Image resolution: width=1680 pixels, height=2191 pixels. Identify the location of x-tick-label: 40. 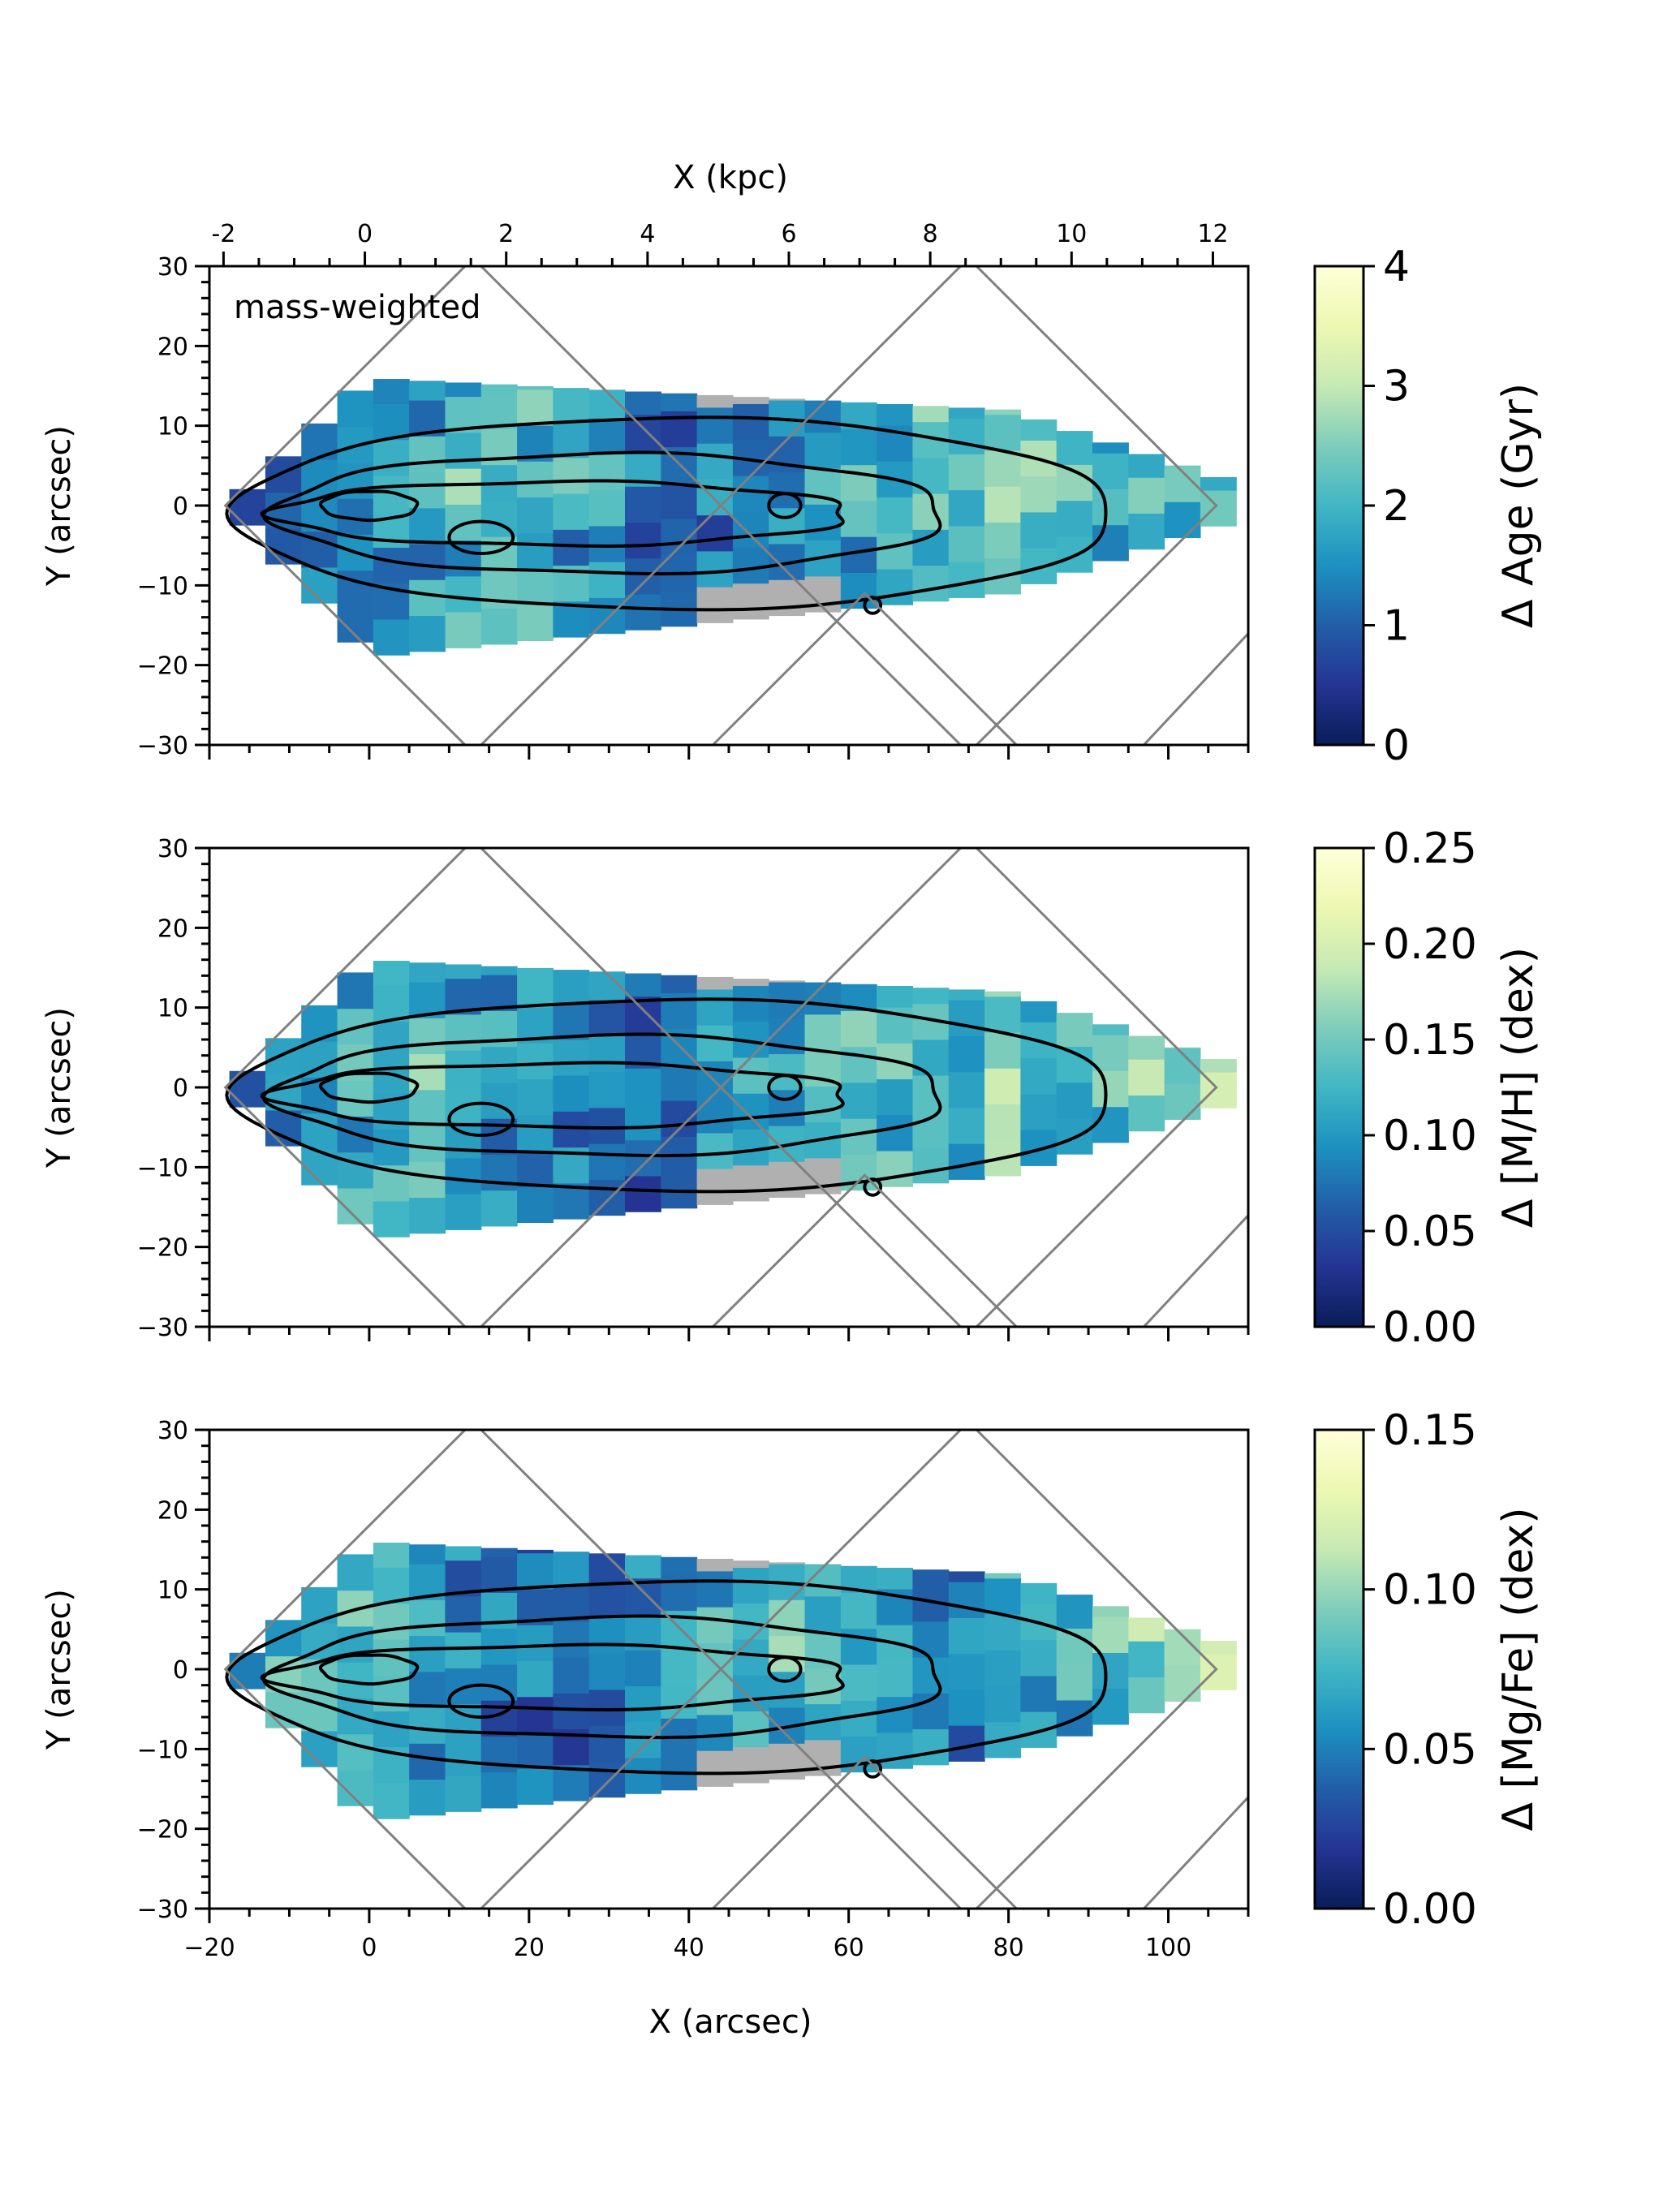
(689, 1948).